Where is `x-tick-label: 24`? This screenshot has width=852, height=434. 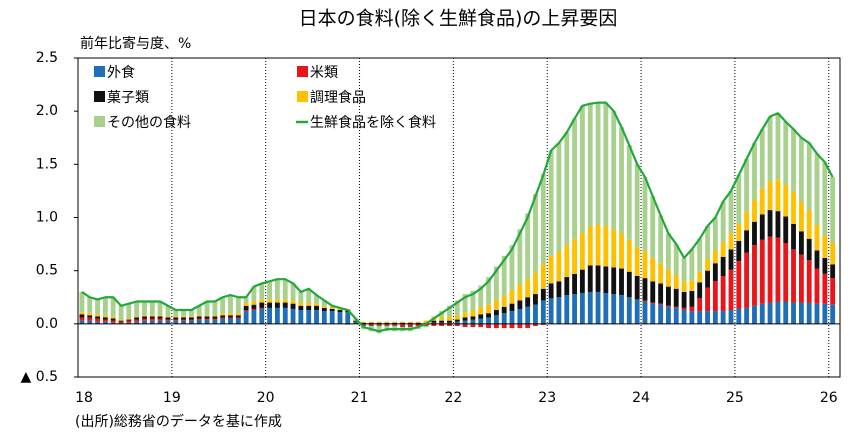 x-tick-label: 24 is located at coordinates (641, 398).